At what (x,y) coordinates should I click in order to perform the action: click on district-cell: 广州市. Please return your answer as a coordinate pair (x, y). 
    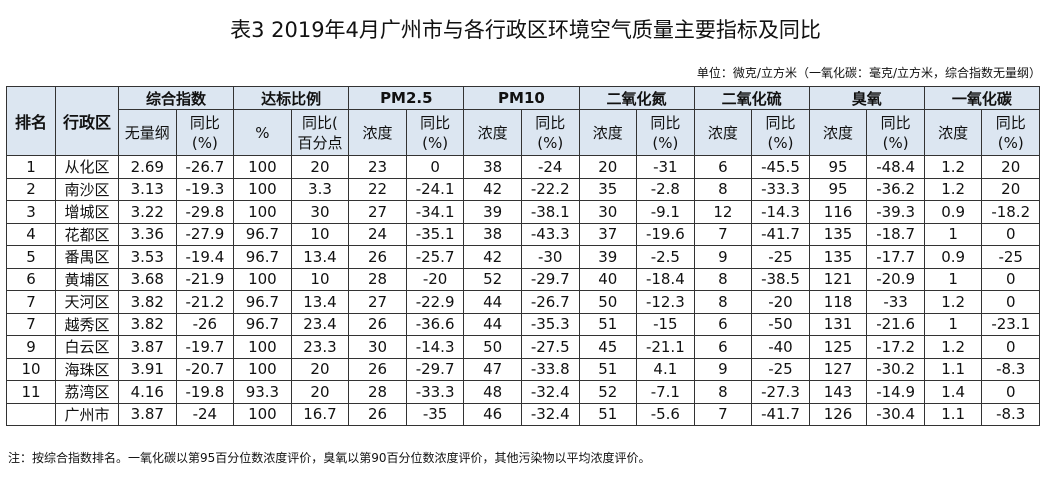
    Looking at the image, I should click on (87, 414).